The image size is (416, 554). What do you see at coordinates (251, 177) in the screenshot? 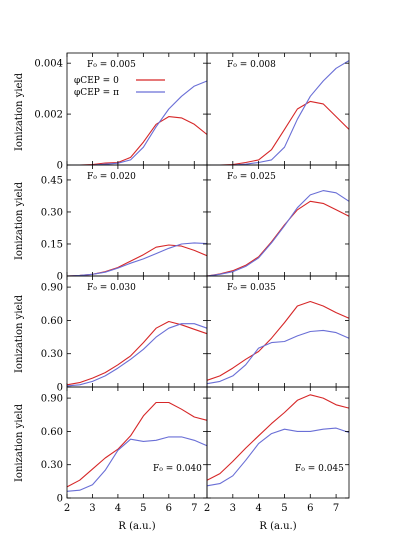
I see `panel-label: F₀ = 0.025` at bounding box center [251, 177].